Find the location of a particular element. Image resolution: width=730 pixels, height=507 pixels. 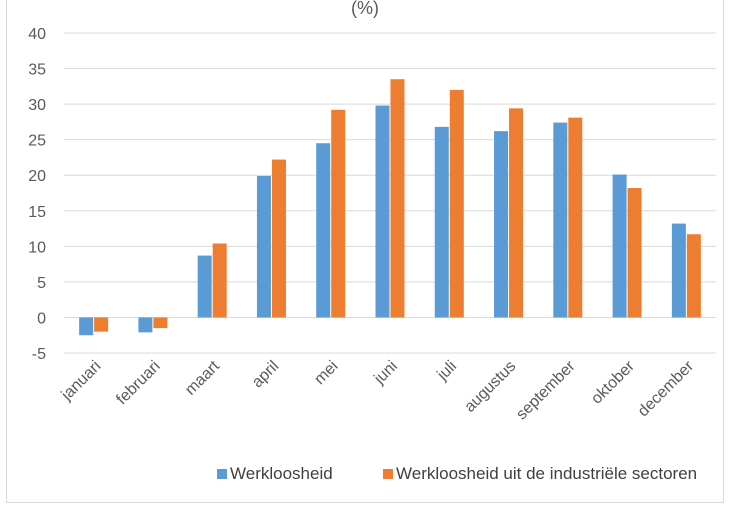

y-tick-label: 0 is located at coordinates (41, 318).